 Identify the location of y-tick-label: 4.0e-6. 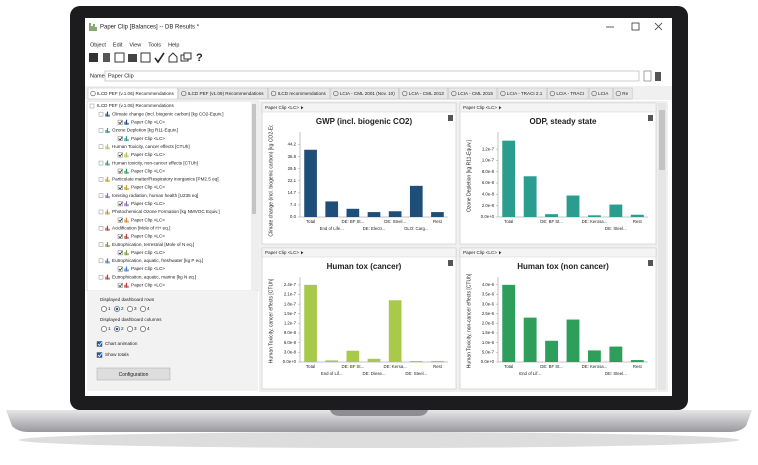
(488, 284).